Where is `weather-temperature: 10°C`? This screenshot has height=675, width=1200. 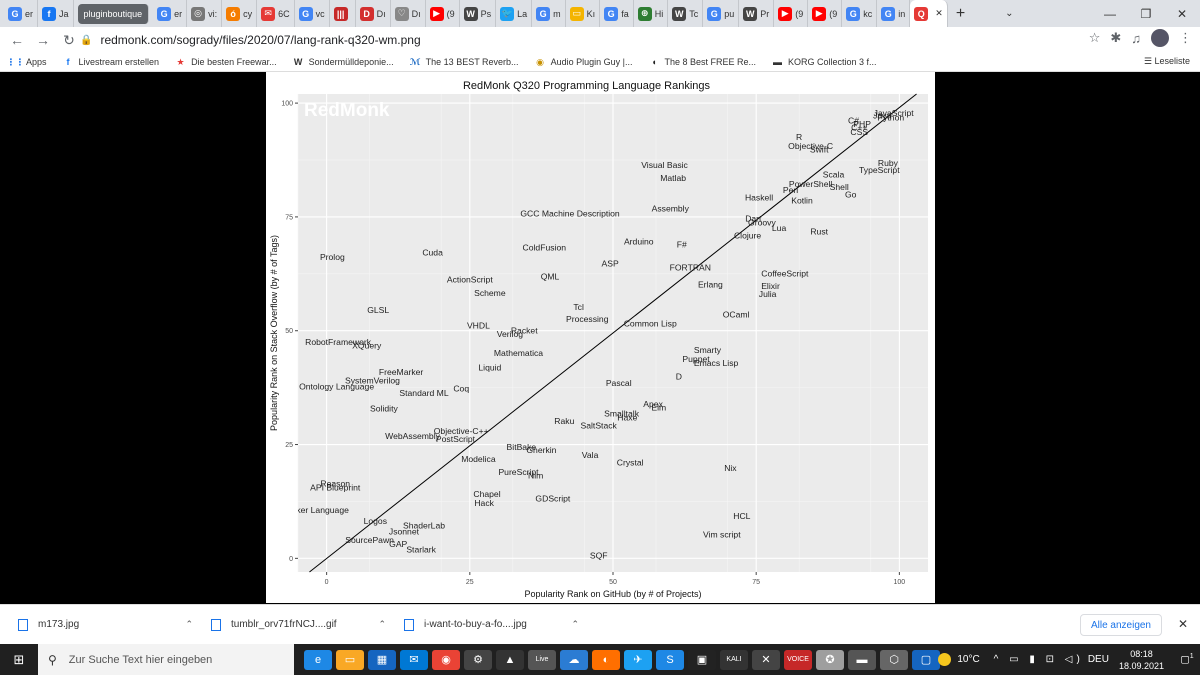 weather-temperature: 10°C is located at coordinates (968, 659).